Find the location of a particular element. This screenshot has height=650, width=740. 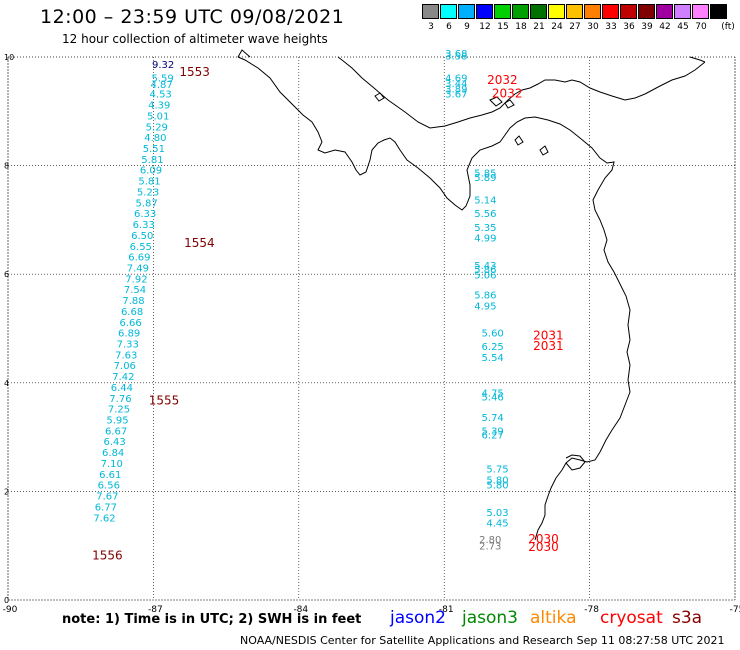

swh-label: 7.42 is located at coordinates (123, 377).